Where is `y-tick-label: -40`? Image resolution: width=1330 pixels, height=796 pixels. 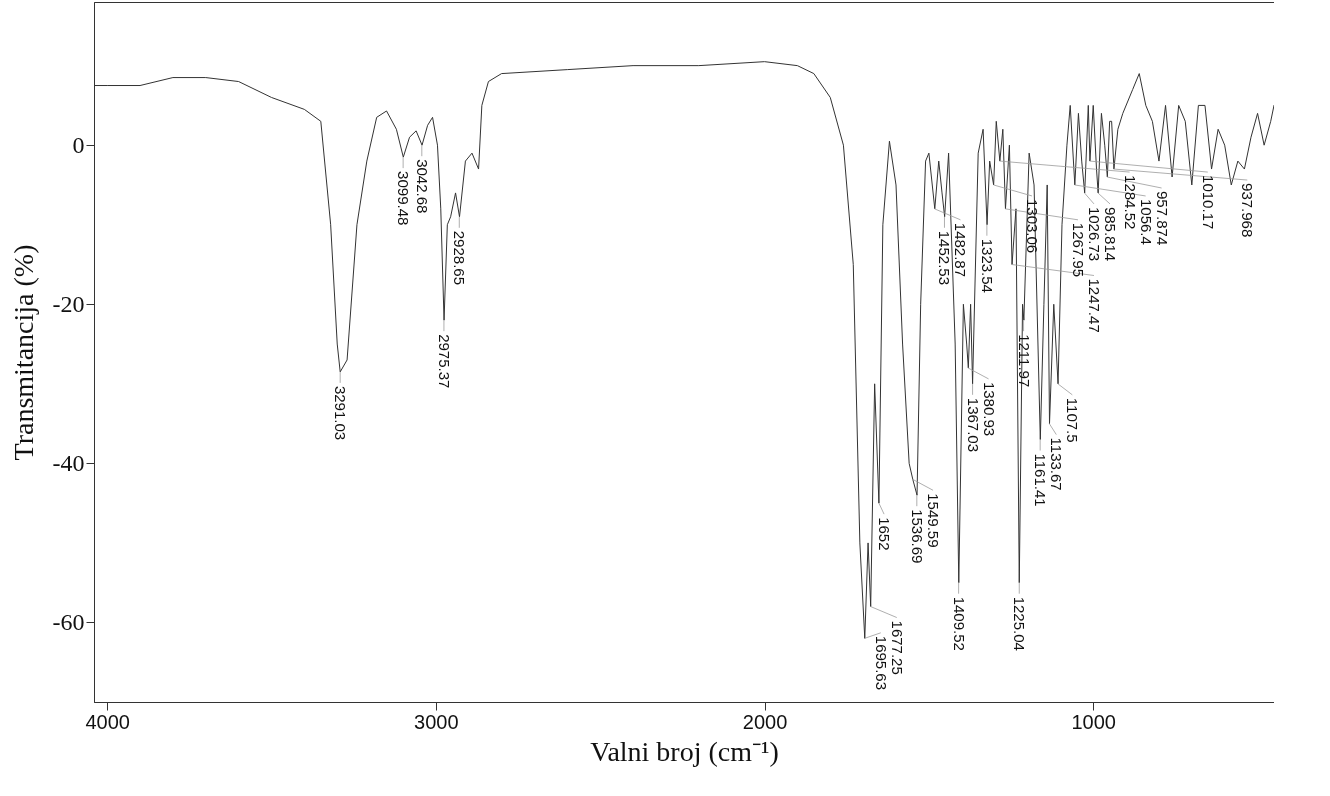 y-tick-label: -40 is located at coordinates (68, 462).